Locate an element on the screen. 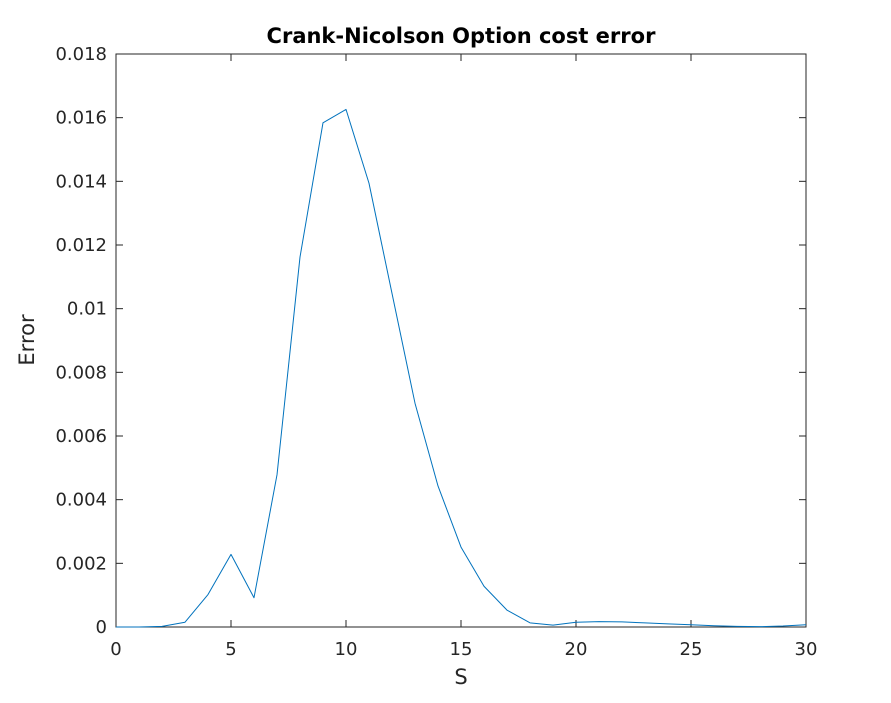  x-tick-label: 25 is located at coordinates (691, 649).